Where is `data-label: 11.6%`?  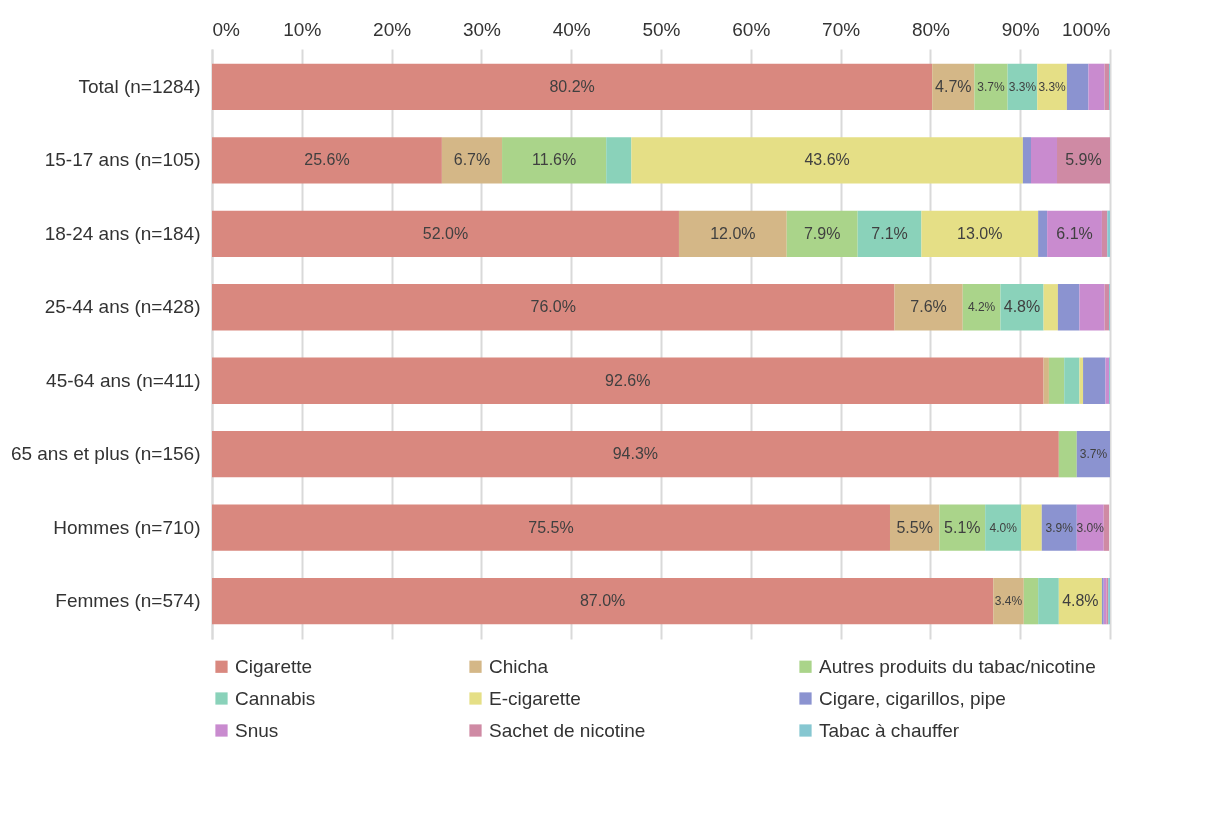
data-label: 11.6% is located at coordinates (554, 160).